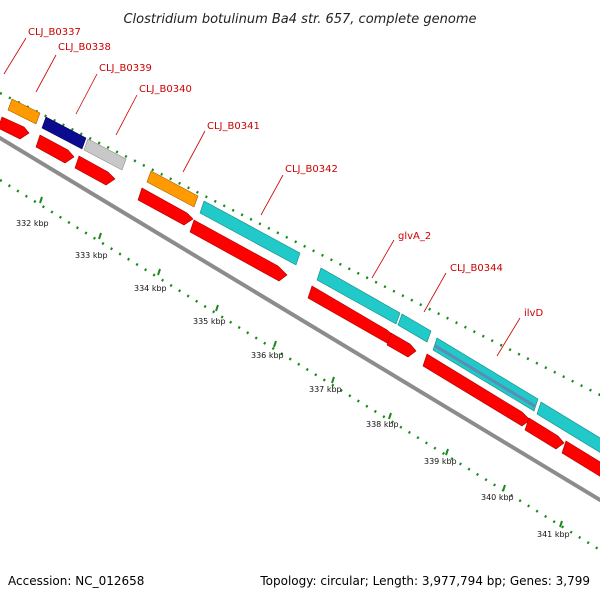 The image size is (600, 600). Describe the element at coordinates (311, 169) in the screenshot. I see `gene-label: CLJ_B0342` at that location.